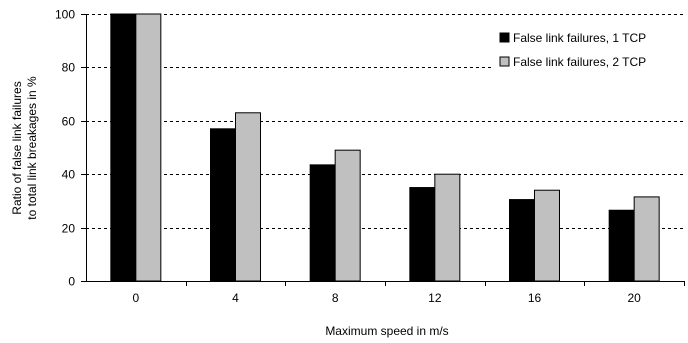 The width and height of the screenshot is (688, 343). What do you see at coordinates (634, 298) in the screenshot?
I see `x-tick-label-20: 20` at bounding box center [634, 298].